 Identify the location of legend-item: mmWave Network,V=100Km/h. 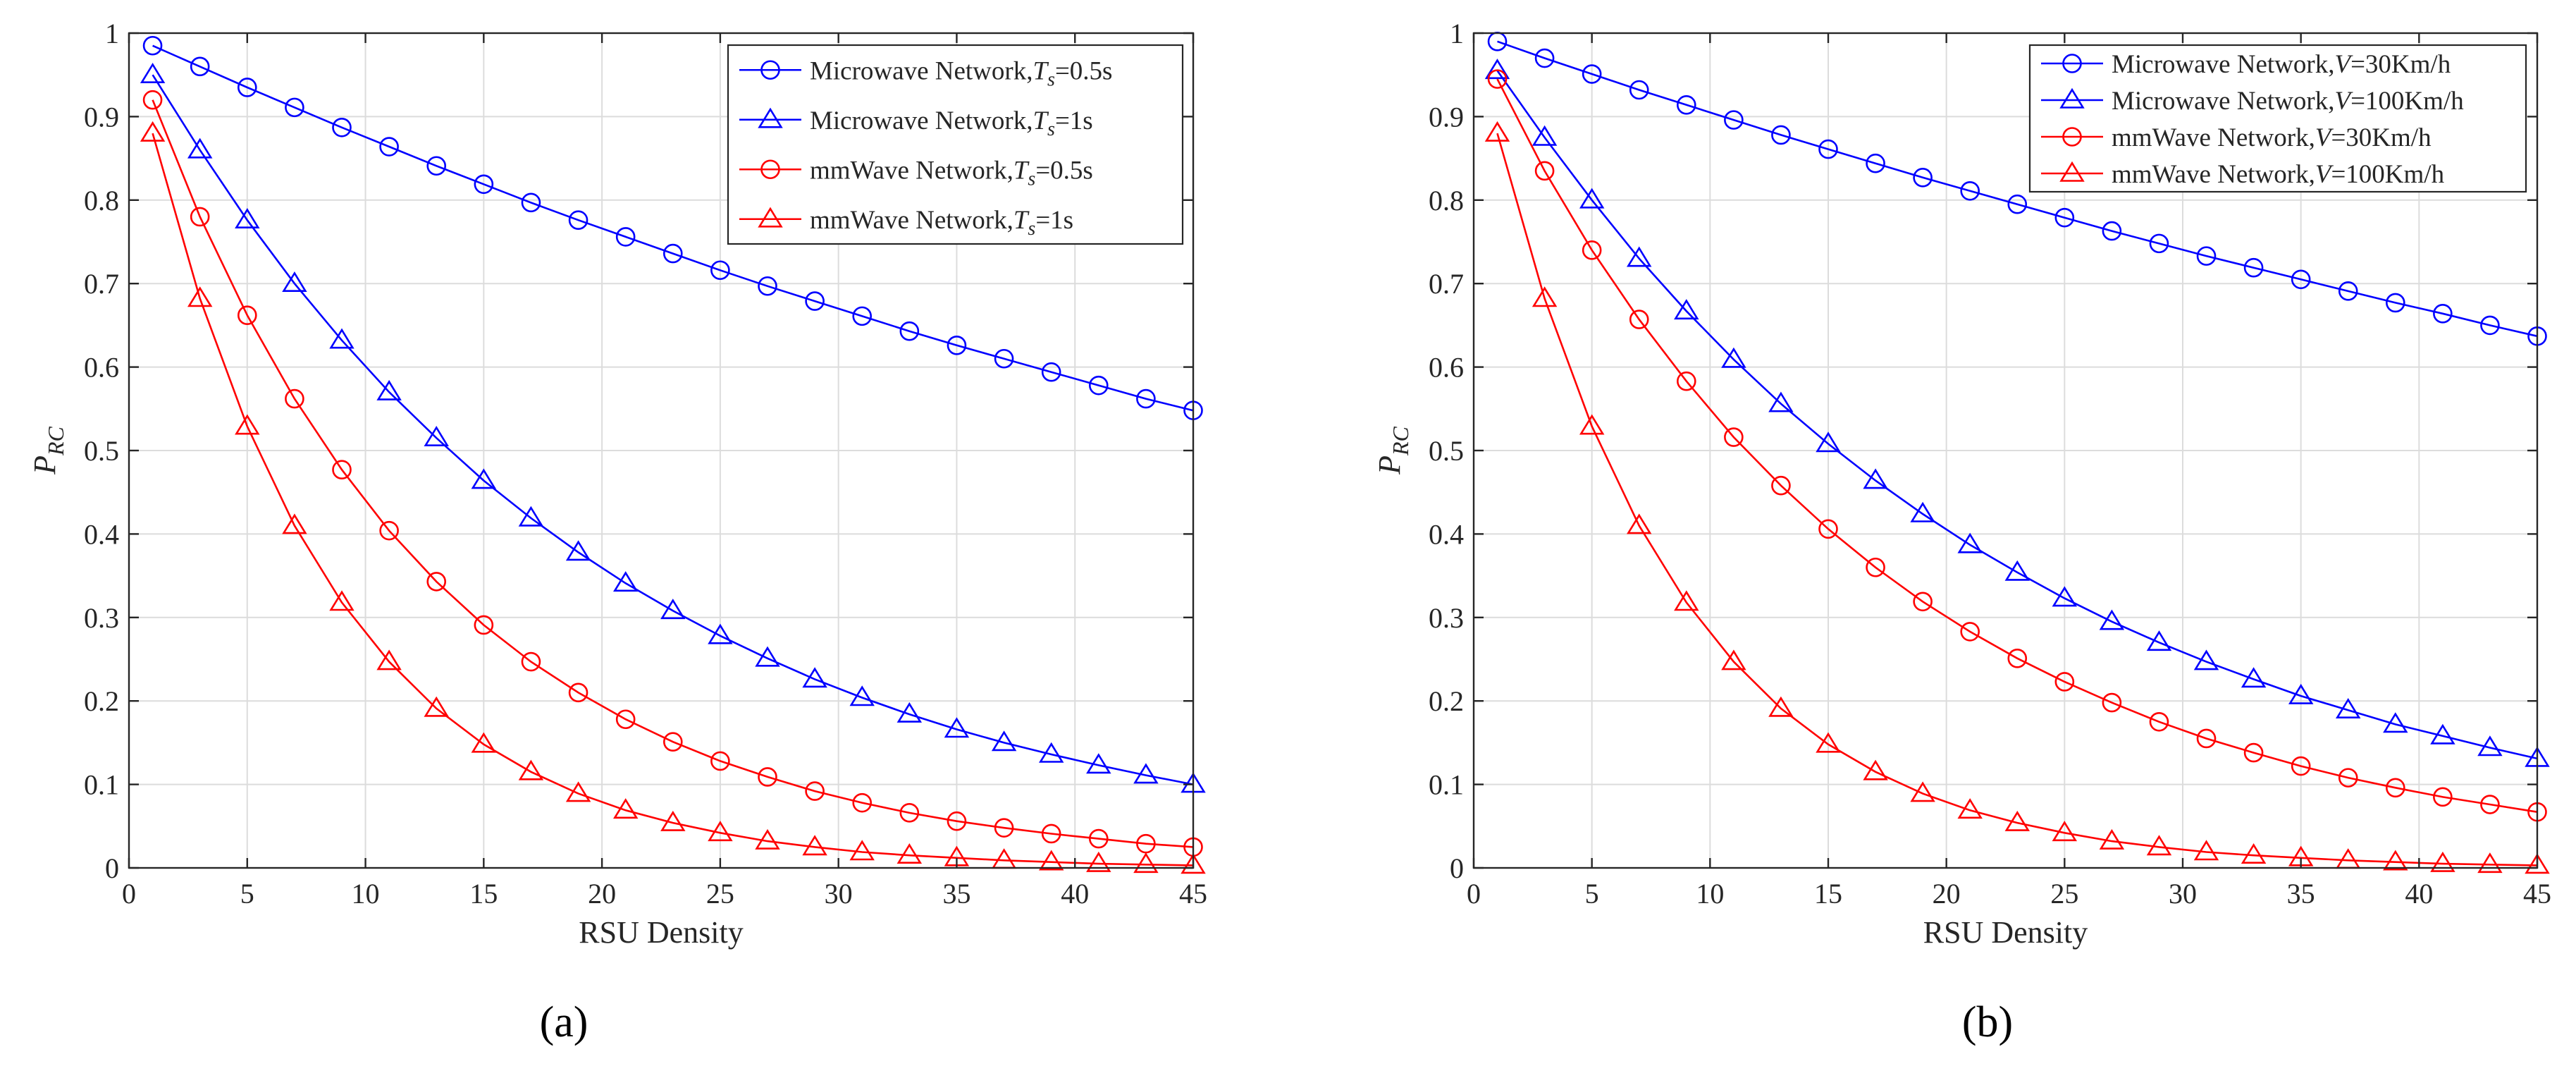
(2243, 174).